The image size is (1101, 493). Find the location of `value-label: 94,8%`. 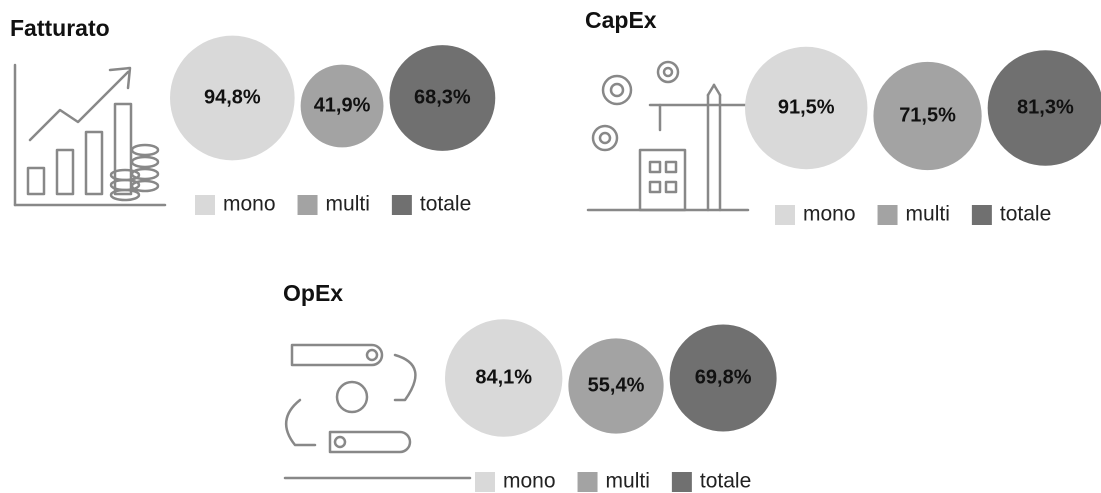

value-label: 94,8% is located at coordinates (232, 97).